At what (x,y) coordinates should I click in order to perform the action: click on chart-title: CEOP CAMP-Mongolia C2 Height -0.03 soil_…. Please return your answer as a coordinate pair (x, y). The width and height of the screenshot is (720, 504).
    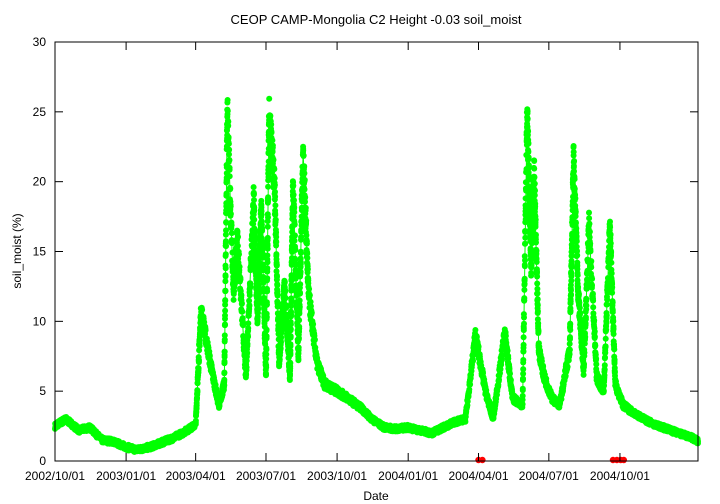
    Looking at the image, I should click on (376, 19).